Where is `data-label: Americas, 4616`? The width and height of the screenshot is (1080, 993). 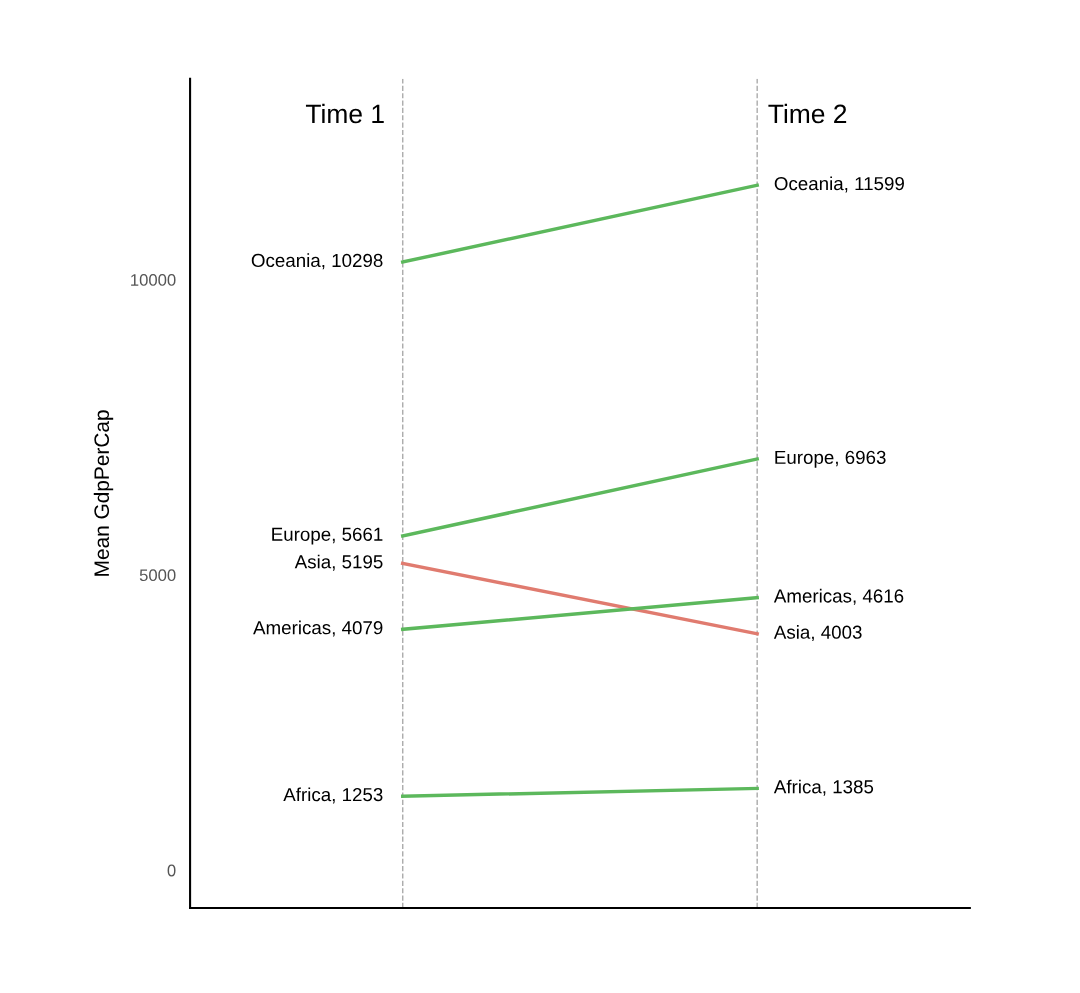 data-label: Americas, 4616 is located at coordinates (838, 596).